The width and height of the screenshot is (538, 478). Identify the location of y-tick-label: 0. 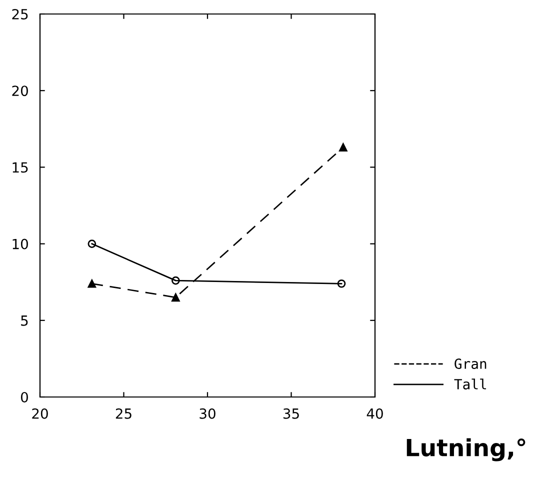
(24, 397).